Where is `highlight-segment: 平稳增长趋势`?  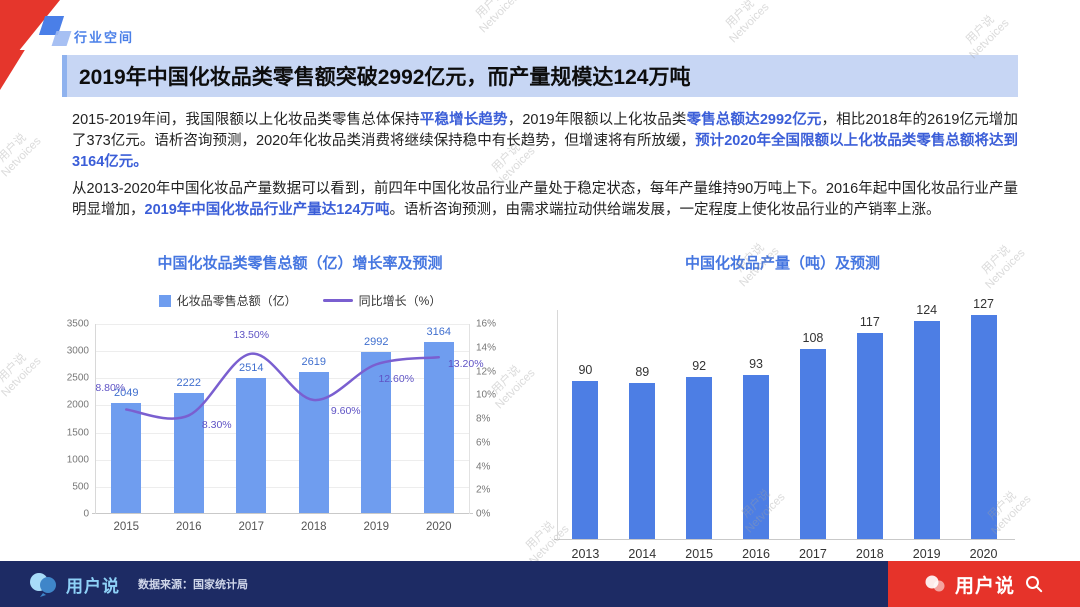
highlight-segment: 平稳增长趋势 is located at coordinates (463, 120).